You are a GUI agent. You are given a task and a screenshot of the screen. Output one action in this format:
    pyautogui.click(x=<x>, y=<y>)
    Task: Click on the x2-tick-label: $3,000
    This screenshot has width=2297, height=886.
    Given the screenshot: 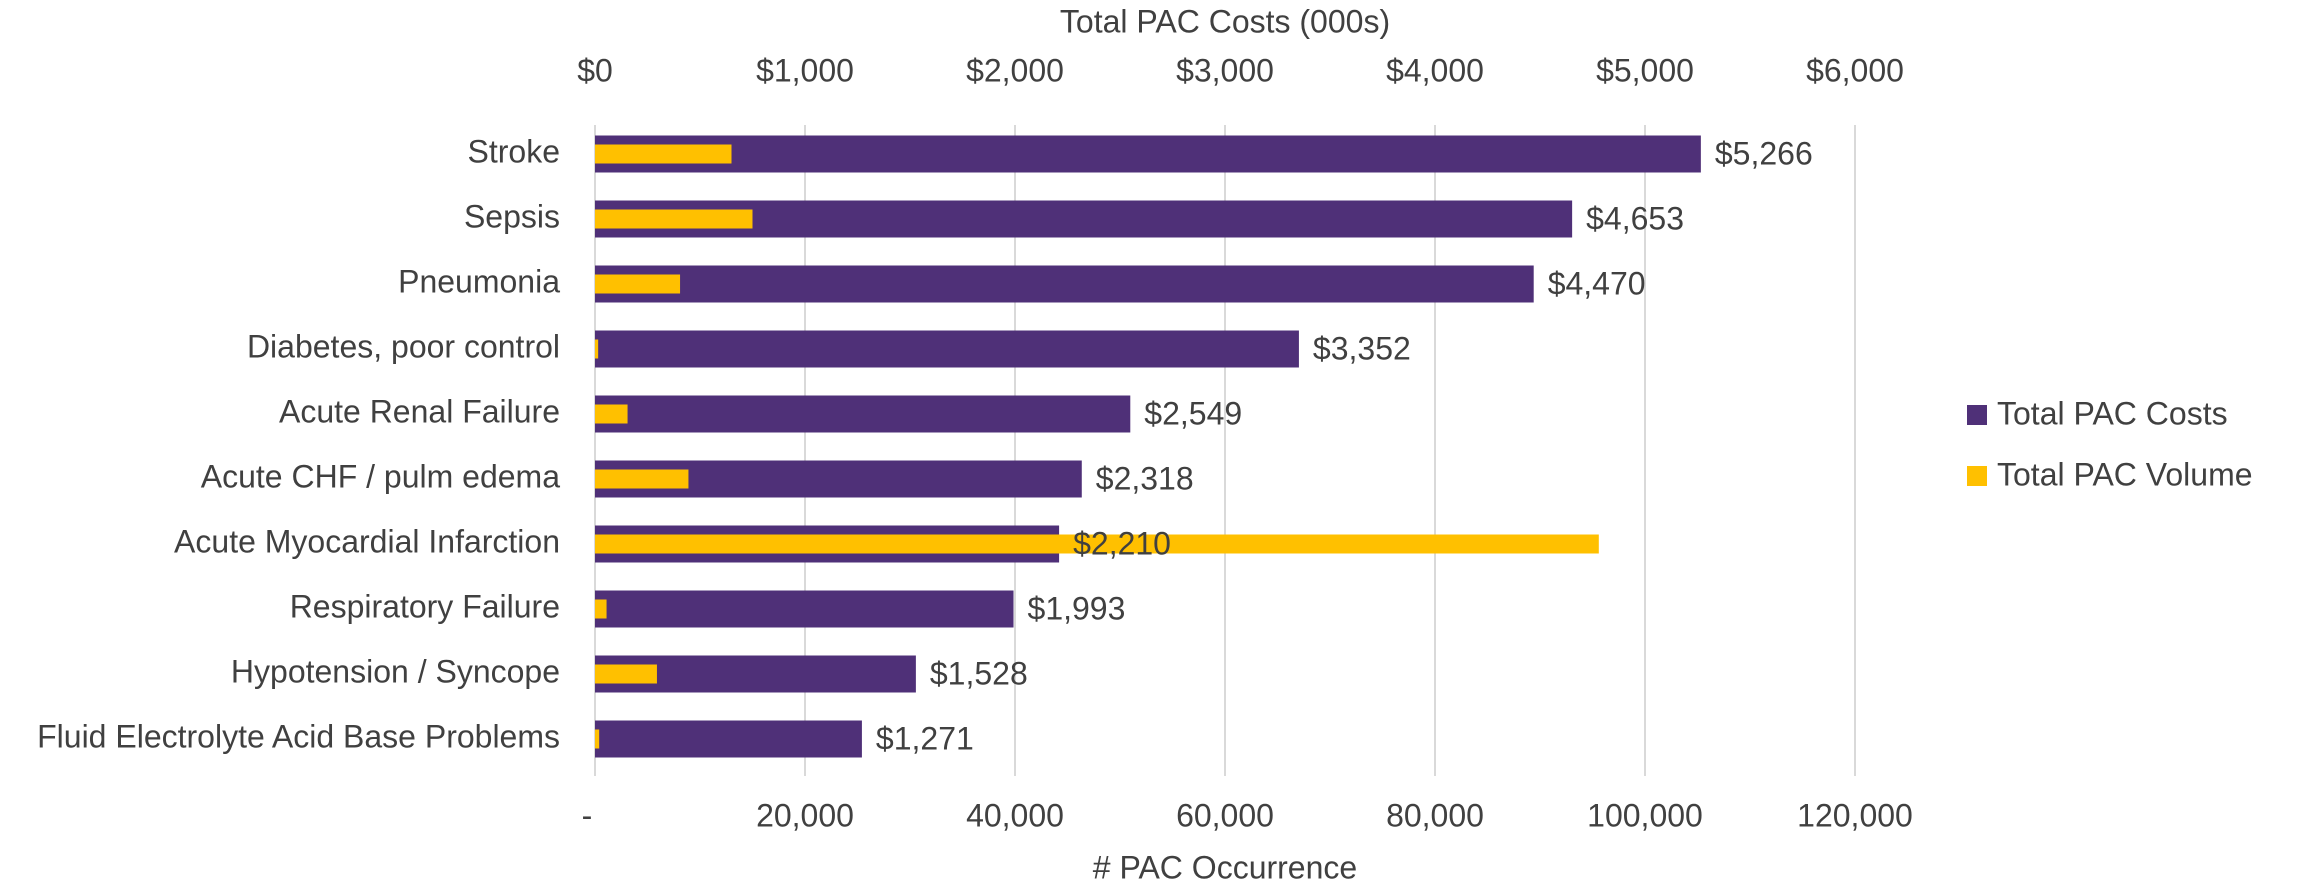 What is the action you would take?
    pyautogui.click(x=1225, y=70)
    